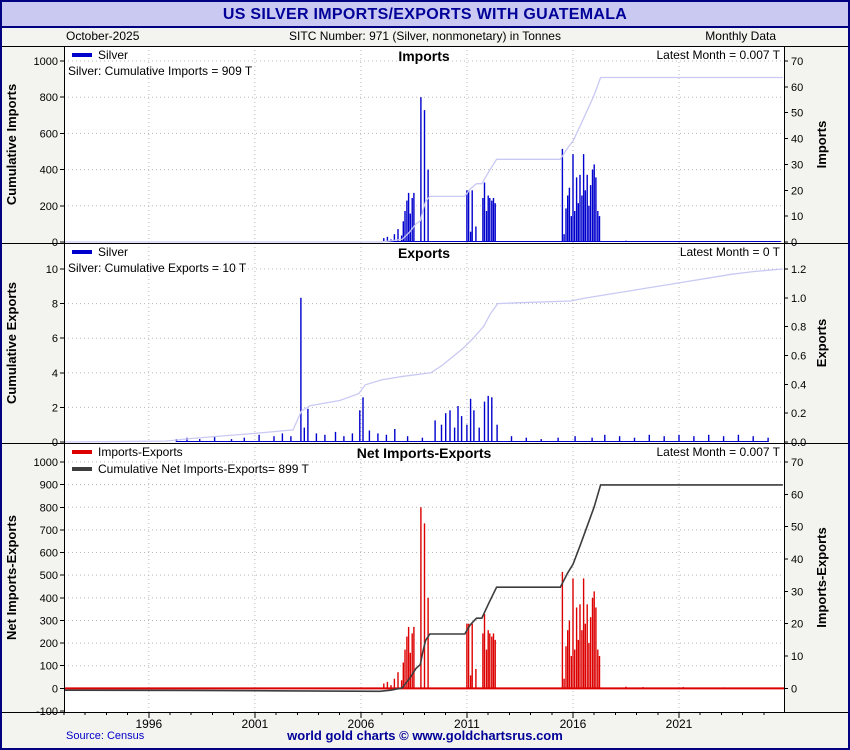  What do you see at coordinates (797, 625) in the screenshot?
I see `right-tick-label: 20` at bounding box center [797, 625].